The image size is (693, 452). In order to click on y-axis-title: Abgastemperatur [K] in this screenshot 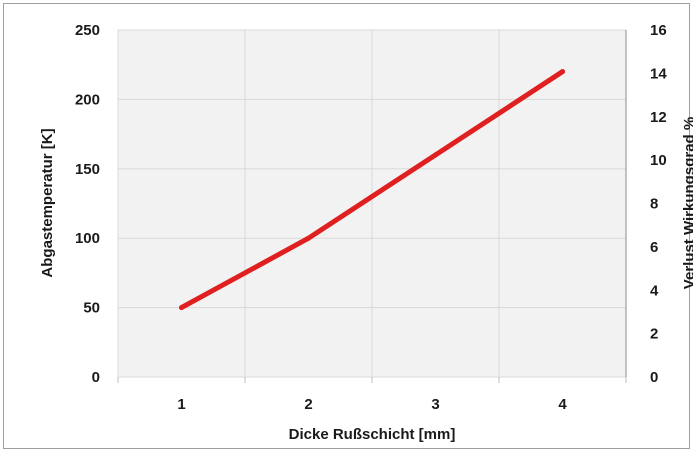, I will do `click(47, 202)`.